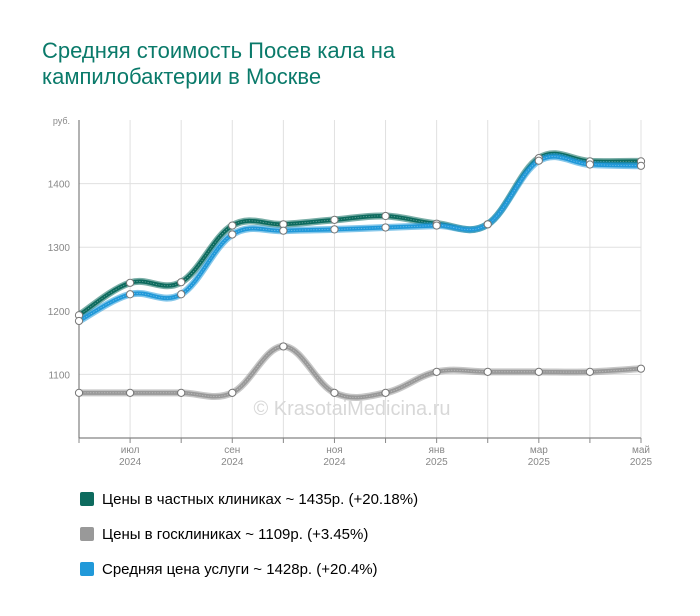 The image size is (700, 616). I want to click on y-unit-label: руб., so click(61, 121).